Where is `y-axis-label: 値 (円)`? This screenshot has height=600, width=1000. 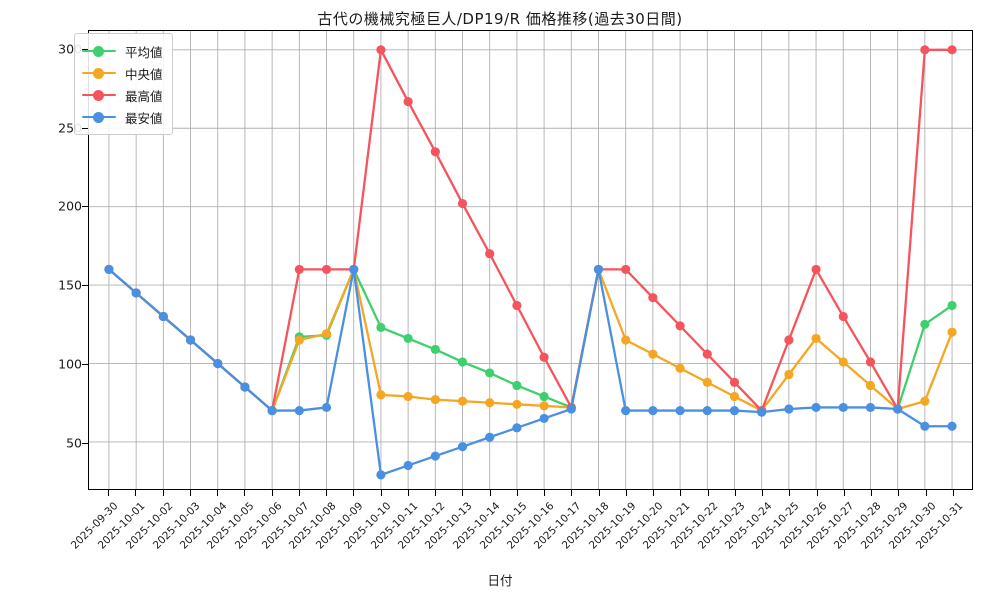
y-axis-label: 値 (円) is located at coordinates (1, 232).